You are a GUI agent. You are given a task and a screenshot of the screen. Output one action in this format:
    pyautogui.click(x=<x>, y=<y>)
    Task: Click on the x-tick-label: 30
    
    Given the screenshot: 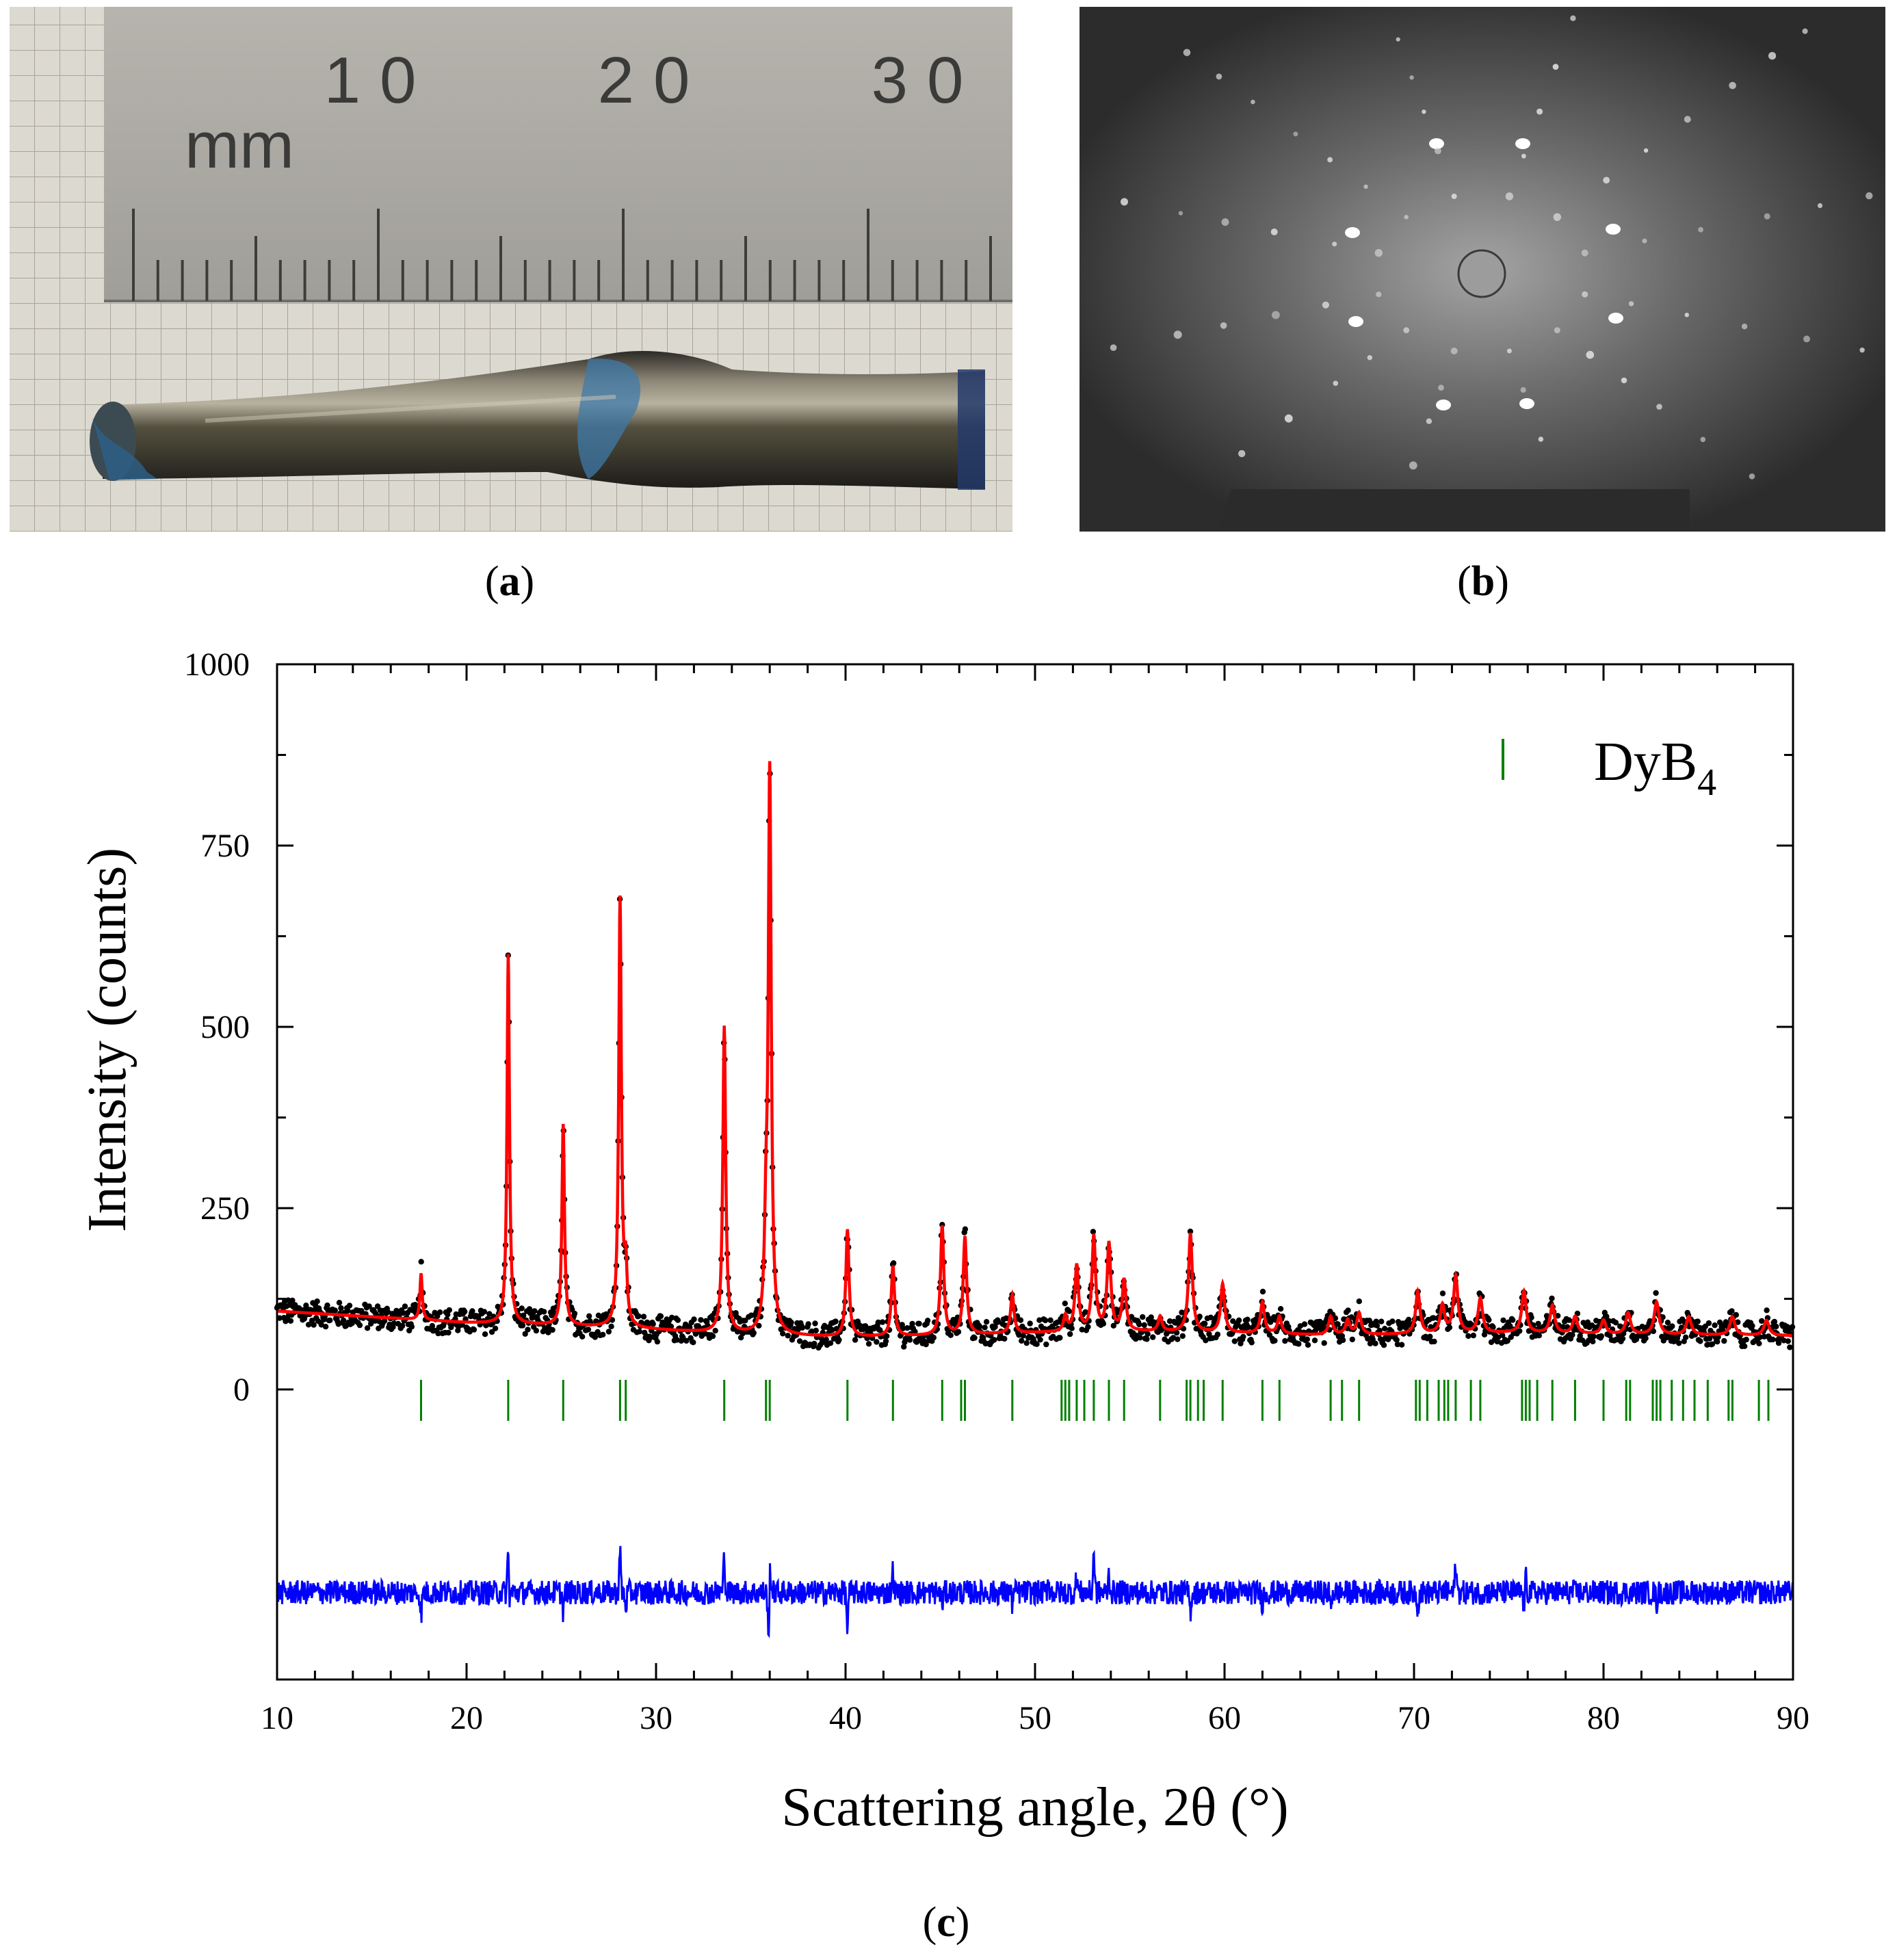 What is the action you would take?
    pyautogui.click(x=656, y=1718)
    